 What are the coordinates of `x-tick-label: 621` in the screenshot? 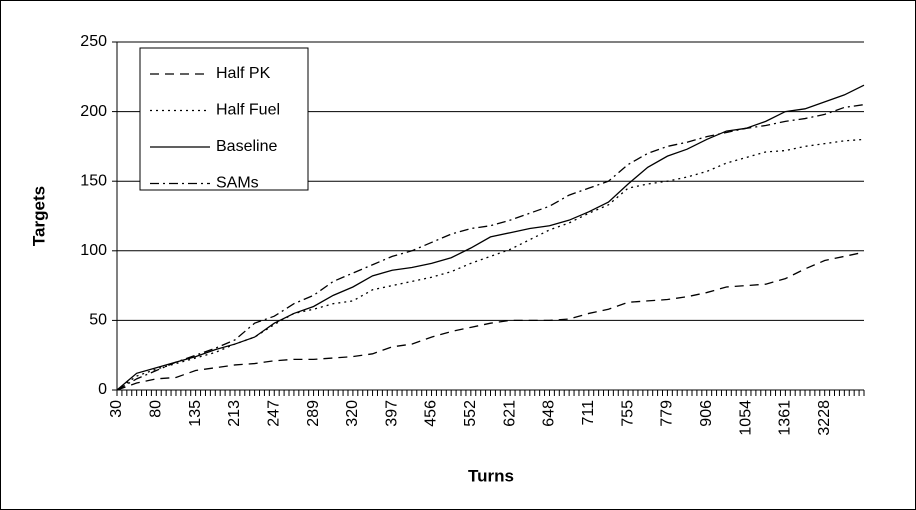 It's located at (509, 413).